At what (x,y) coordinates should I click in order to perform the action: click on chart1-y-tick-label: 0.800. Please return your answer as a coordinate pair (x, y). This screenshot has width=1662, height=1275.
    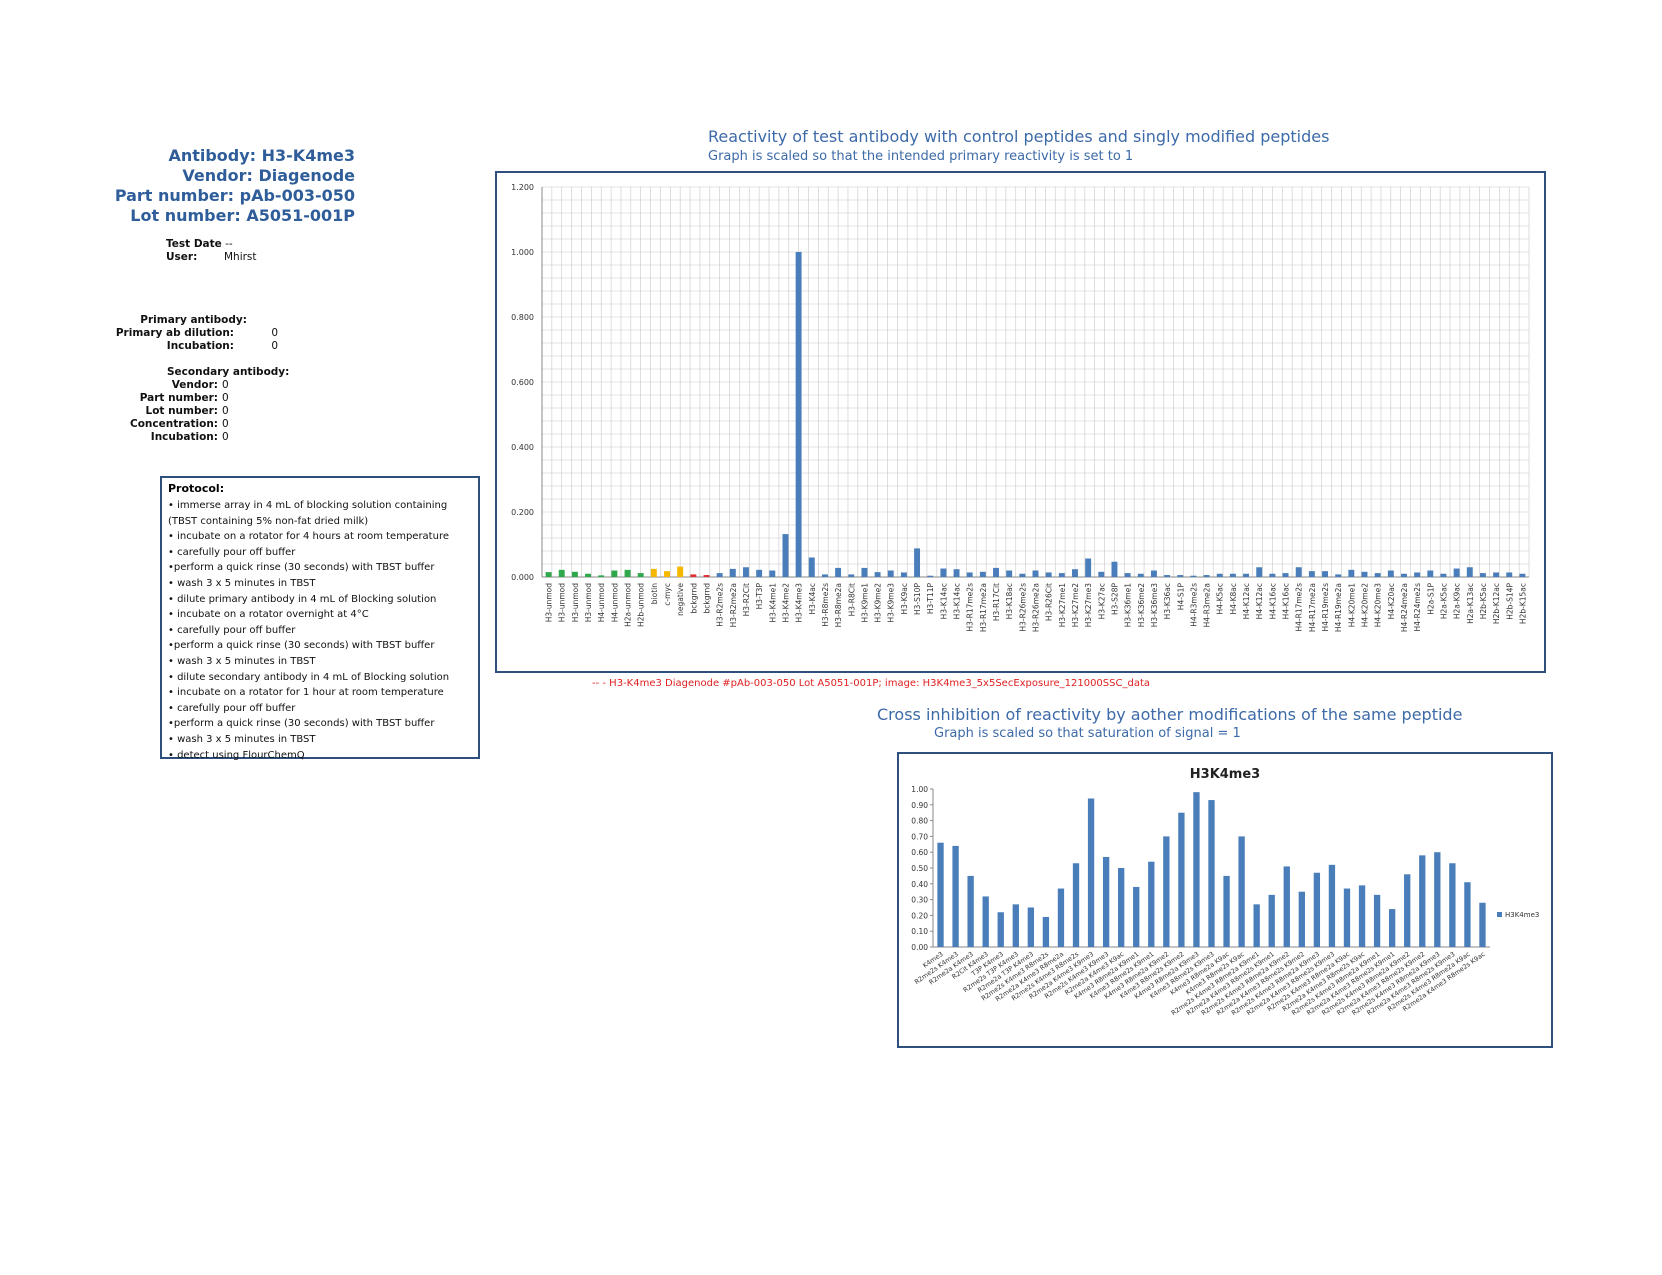
    Looking at the image, I should click on (522, 317).